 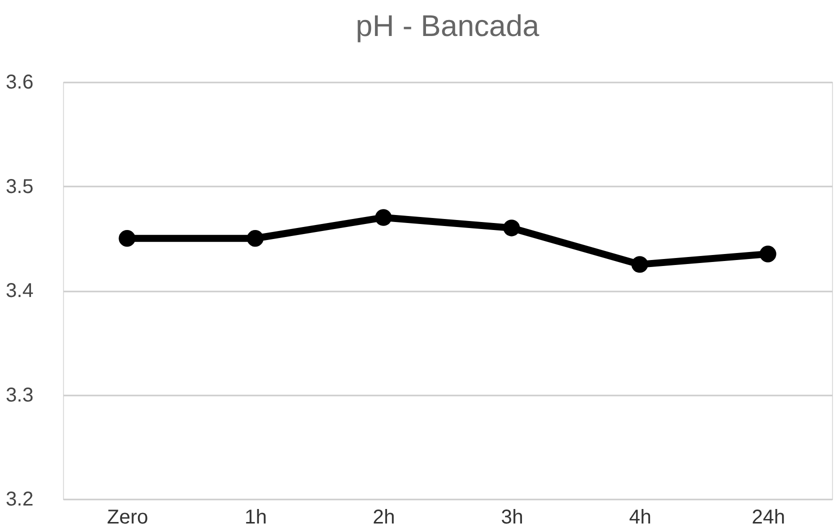 What do you see at coordinates (20, 291) in the screenshot?
I see `y-tick-label: 3.4` at bounding box center [20, 291].